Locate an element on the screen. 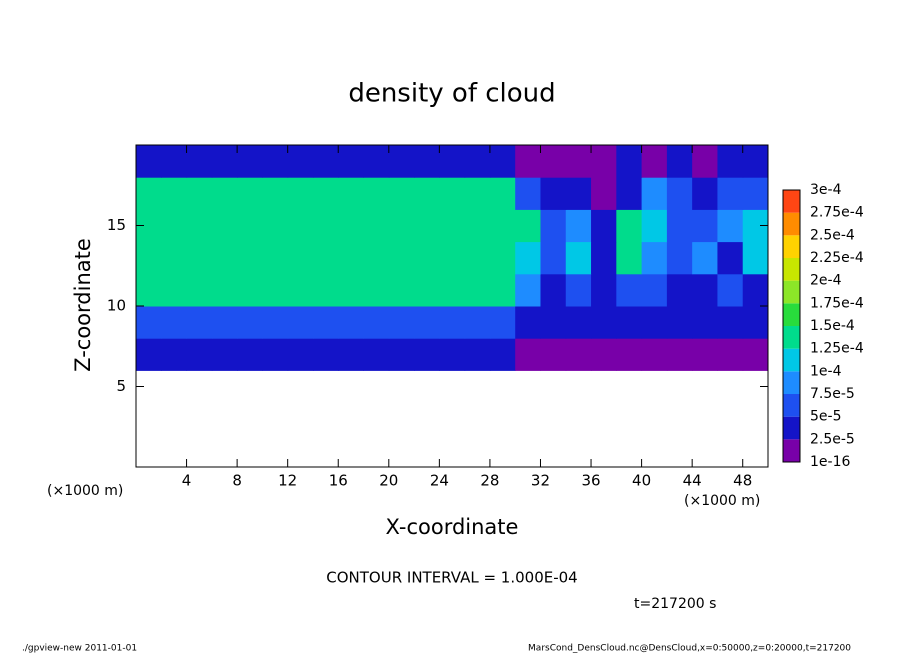 The height and width of the screenshot is (654, 904). x-tick-label: 28 is located at coordinates (489, 481).